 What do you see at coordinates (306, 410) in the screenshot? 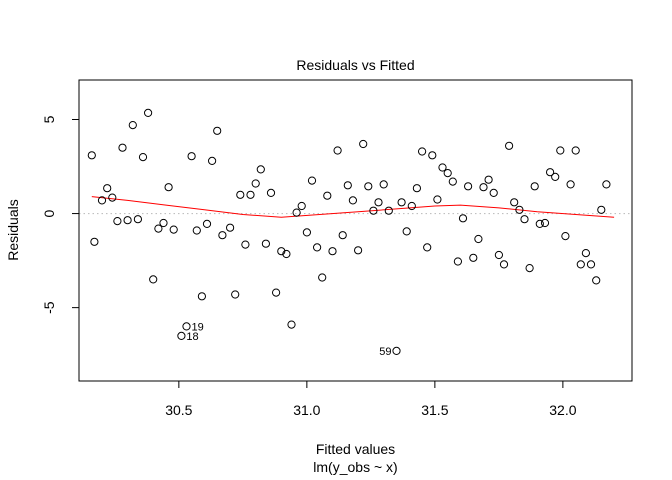
I see `x-tick-label: 31.0` at bounding box center [306, 410].